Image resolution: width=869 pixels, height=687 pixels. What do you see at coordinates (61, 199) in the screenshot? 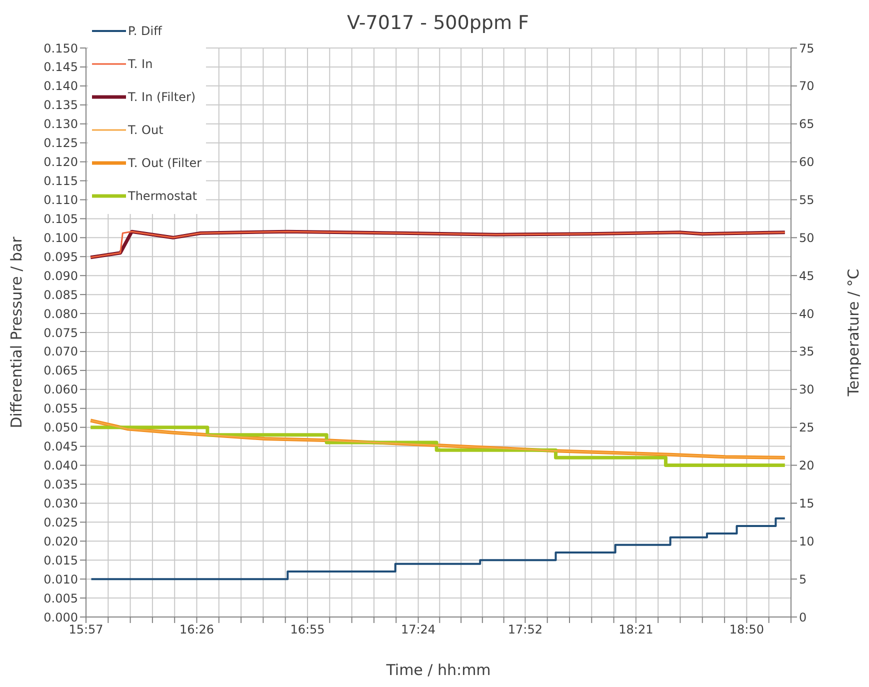
I see `y-tick-label: 0.110` at bounding box center [61, 199].